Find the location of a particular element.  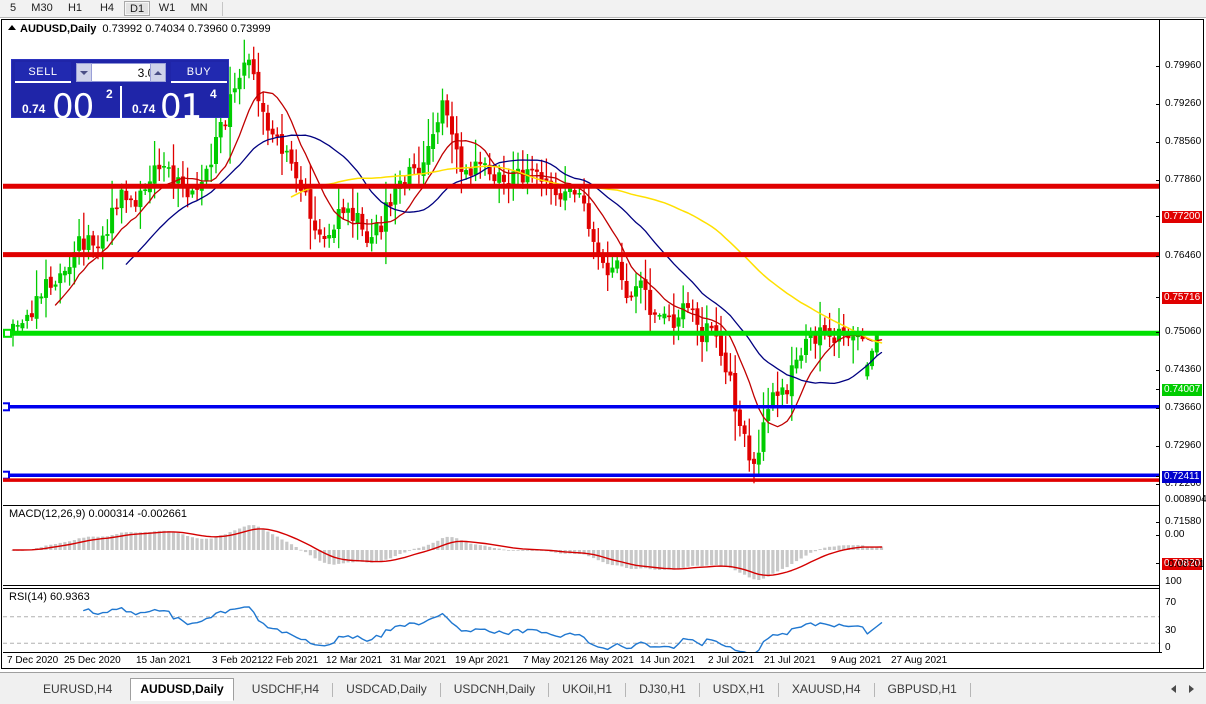

price-scale-label: 0.78560 is located at coordinates (1183, 141).